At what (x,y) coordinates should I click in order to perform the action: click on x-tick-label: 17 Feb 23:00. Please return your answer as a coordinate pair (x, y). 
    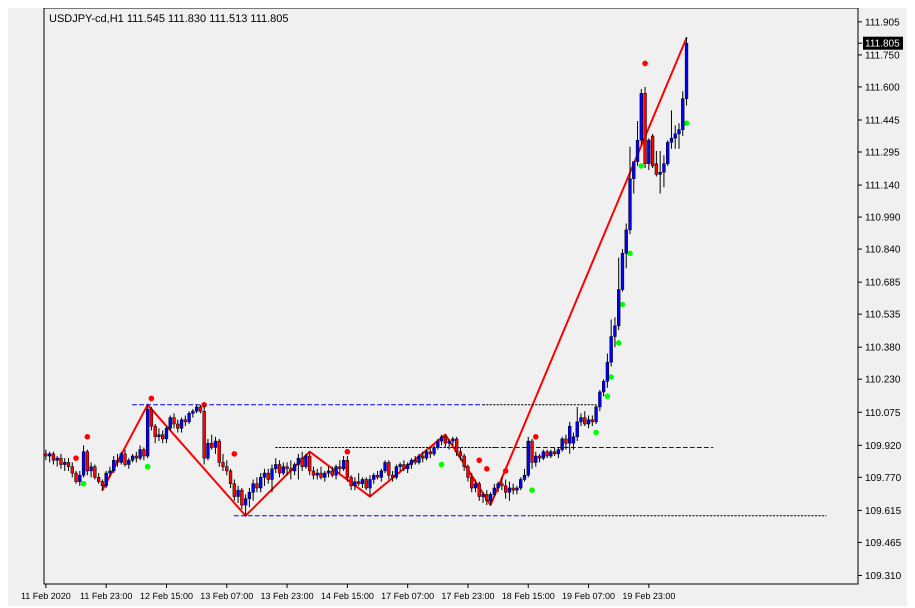
    Looking at the image, I should click on (467, 596).